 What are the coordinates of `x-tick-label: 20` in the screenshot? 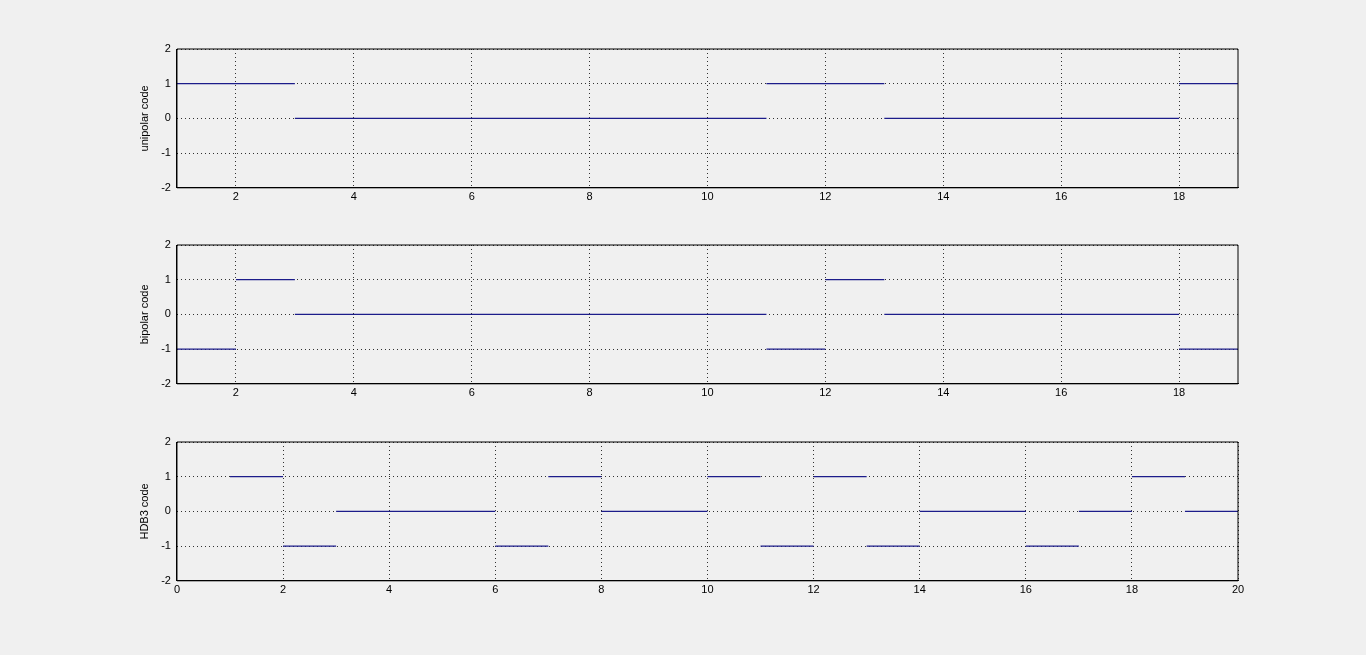 It's located at (1238, 589).